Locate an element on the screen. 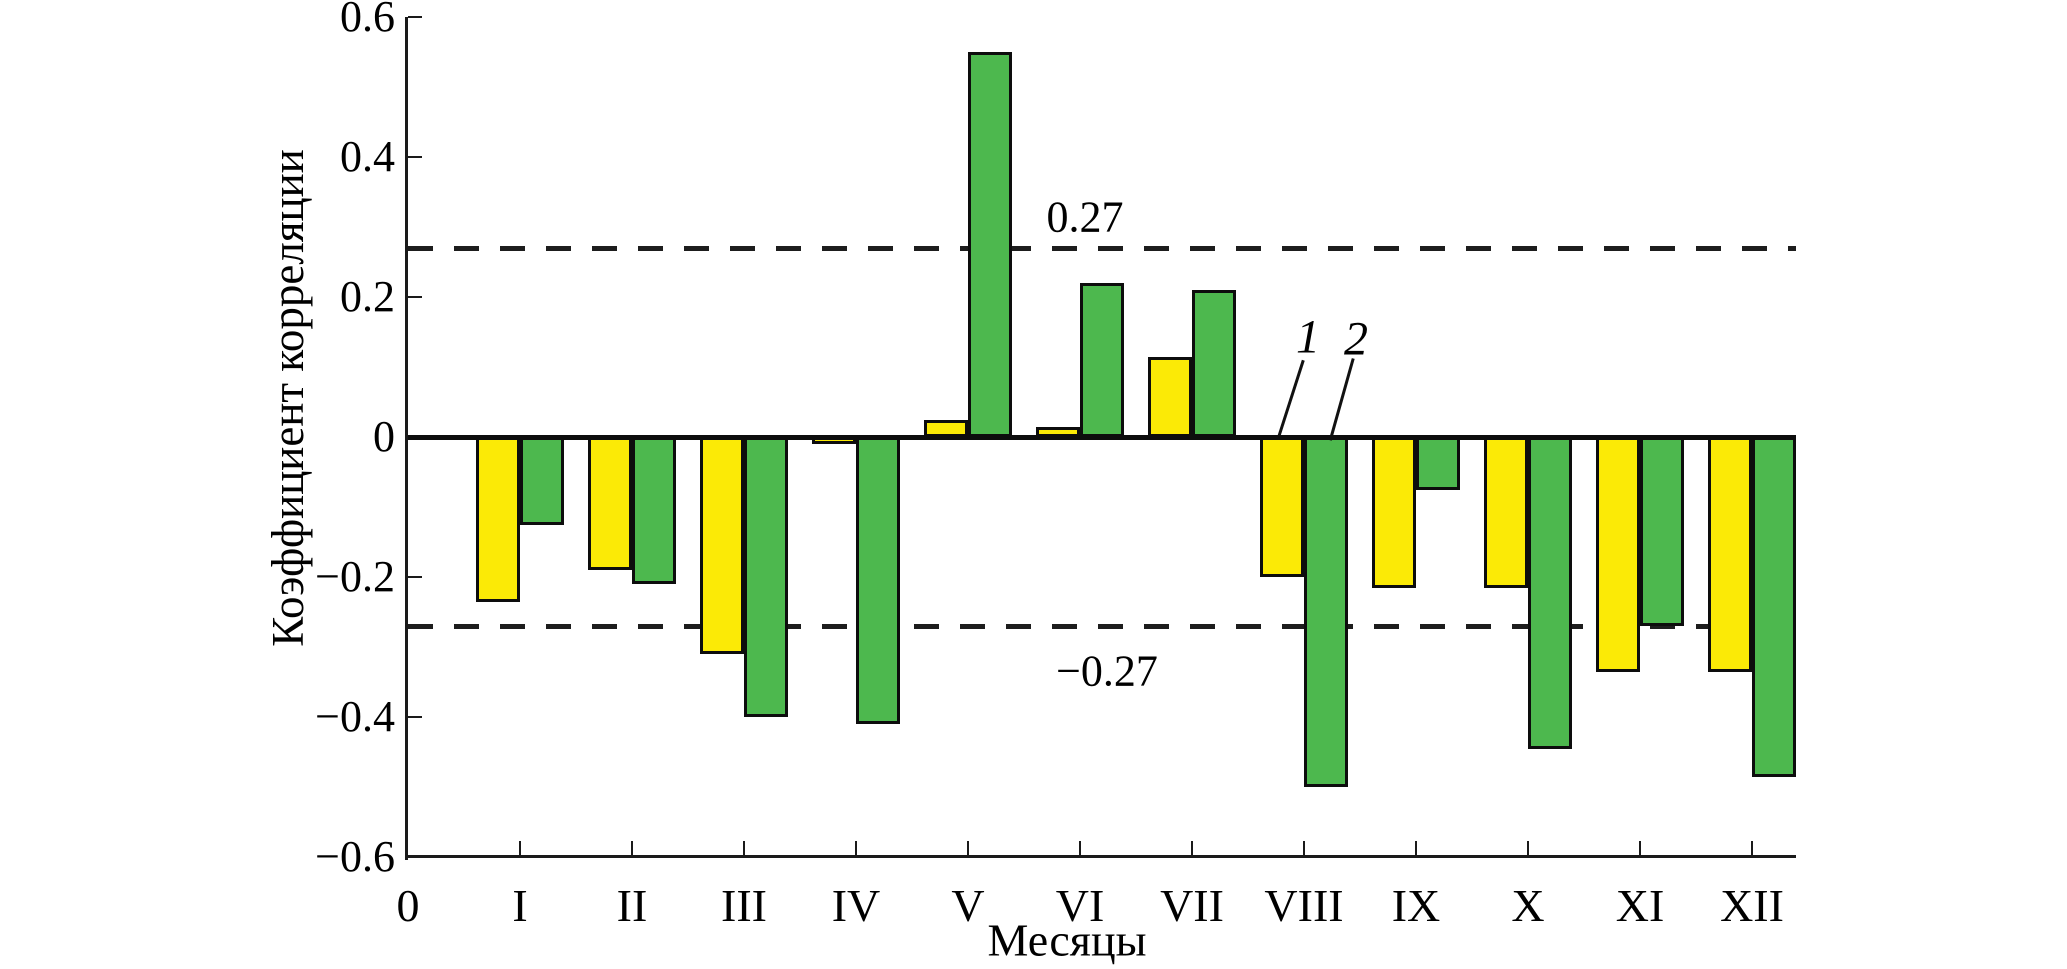 This screenshot has width=2067, height=969. y-tick-label-0.2: 0.2 is located at coordinates (367, 296).